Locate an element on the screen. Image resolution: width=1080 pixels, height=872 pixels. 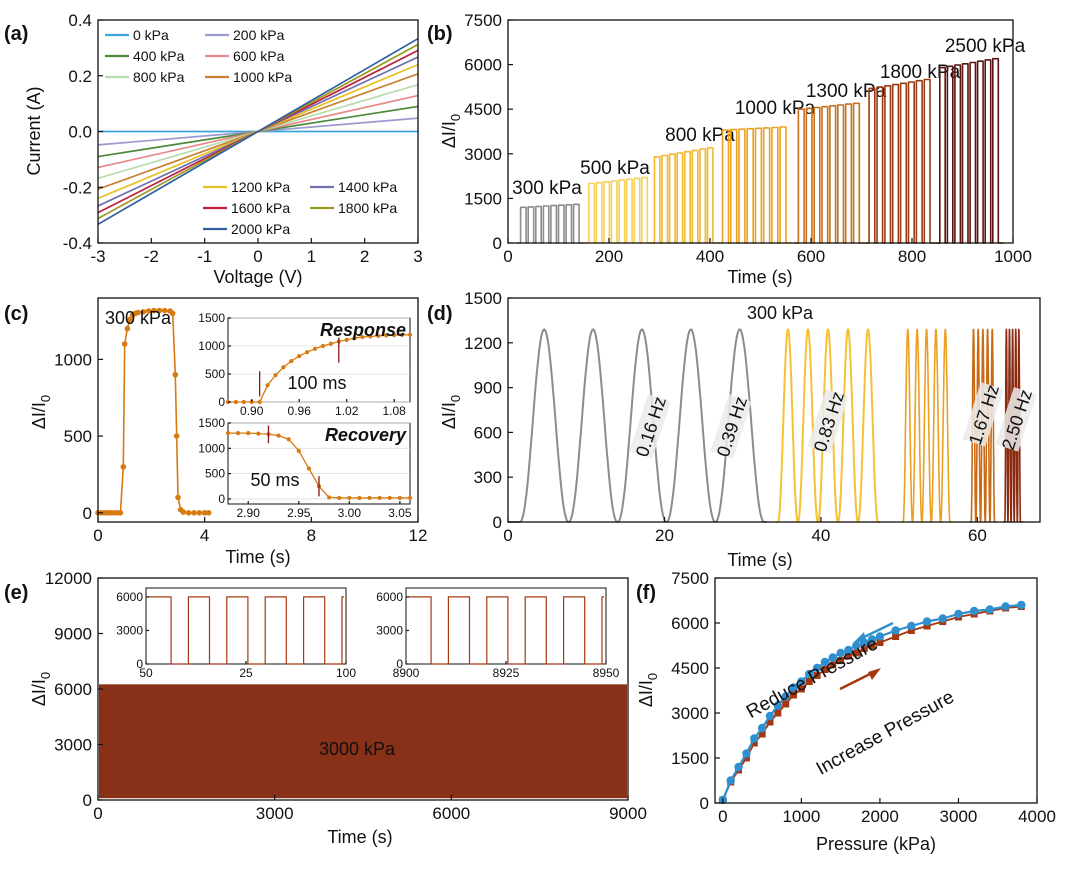
series-2-50-hz is located at coordinates (1013, 425).